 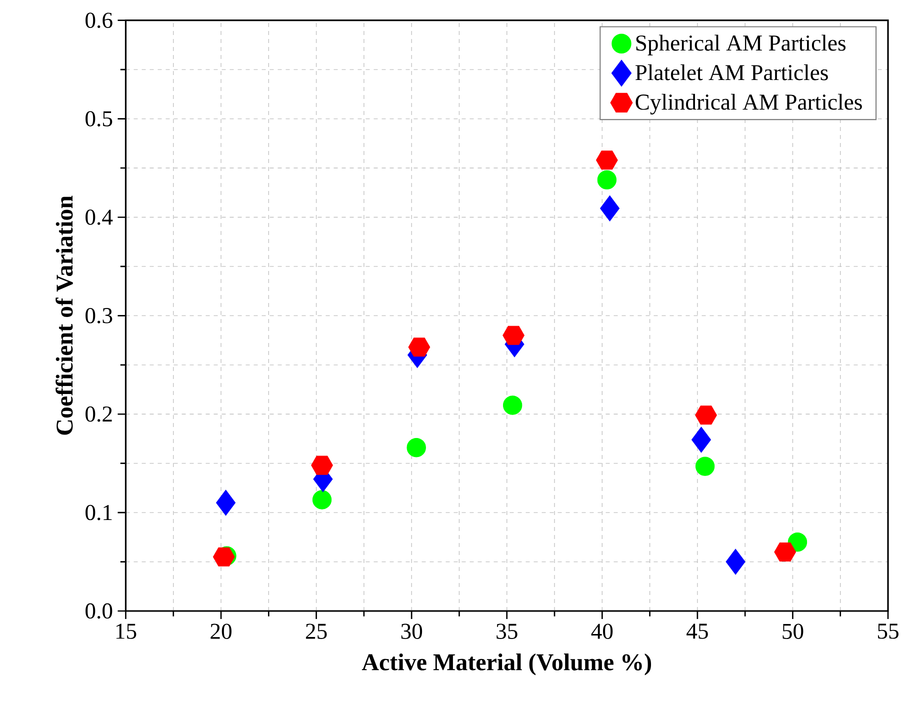 What do you see at coordinates (731, 72) in the screenshot?
I see `legend-label: Platelet AM Particles` at bounding box center [731, 72].